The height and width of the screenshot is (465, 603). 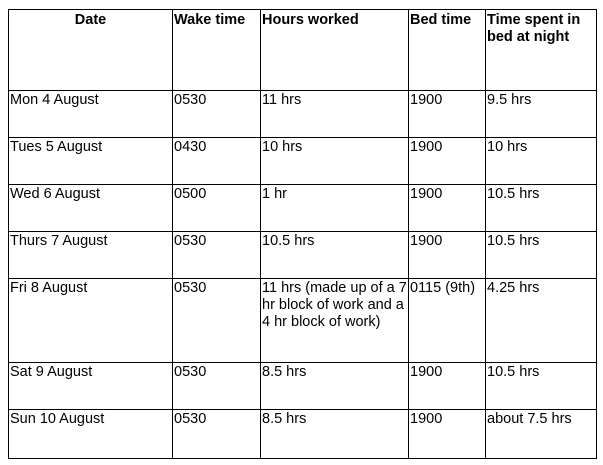 What do you see at coordinates (541, 50) in the screenshot?
I see `header-time-in-bed: Time spent in bed at night` at bounding box center [541, 50].